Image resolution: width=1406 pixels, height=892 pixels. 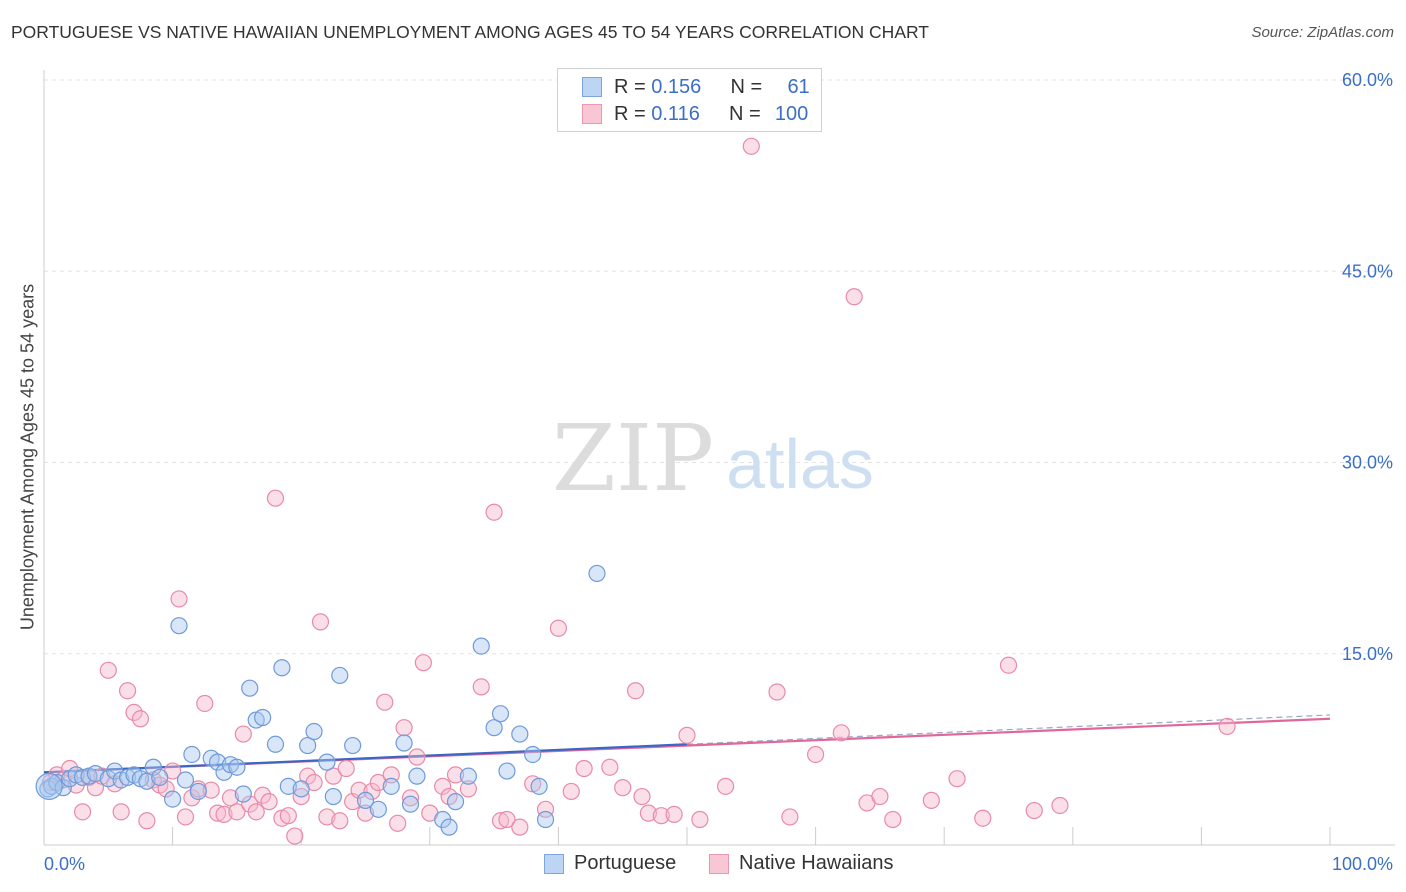 I want to click on legend-series-name: Native Hawaiians, so click(x=816, y=863).